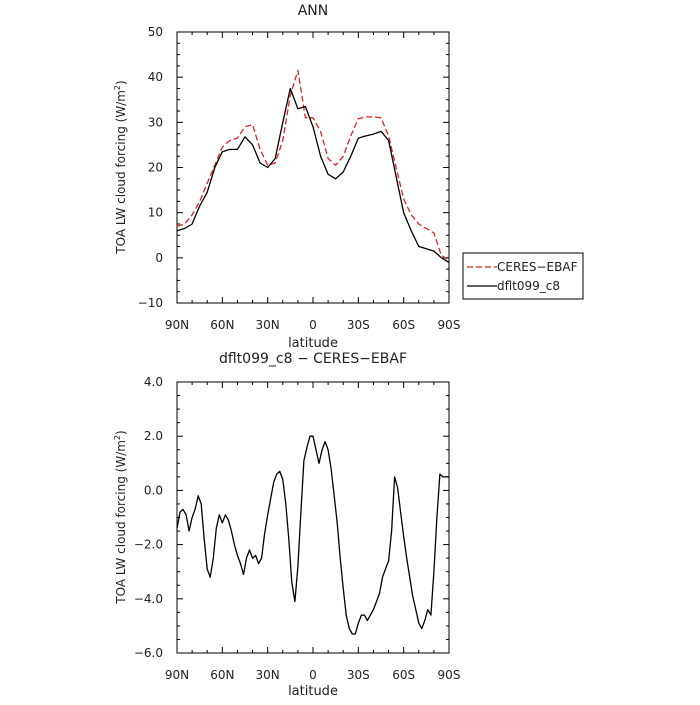 The height and width of the screenshot is (705, 700). What do you see at coordinates (159, 258) in the screenshot?
I see `top-y-tick-label: 0` at bounding box center [159, 258].